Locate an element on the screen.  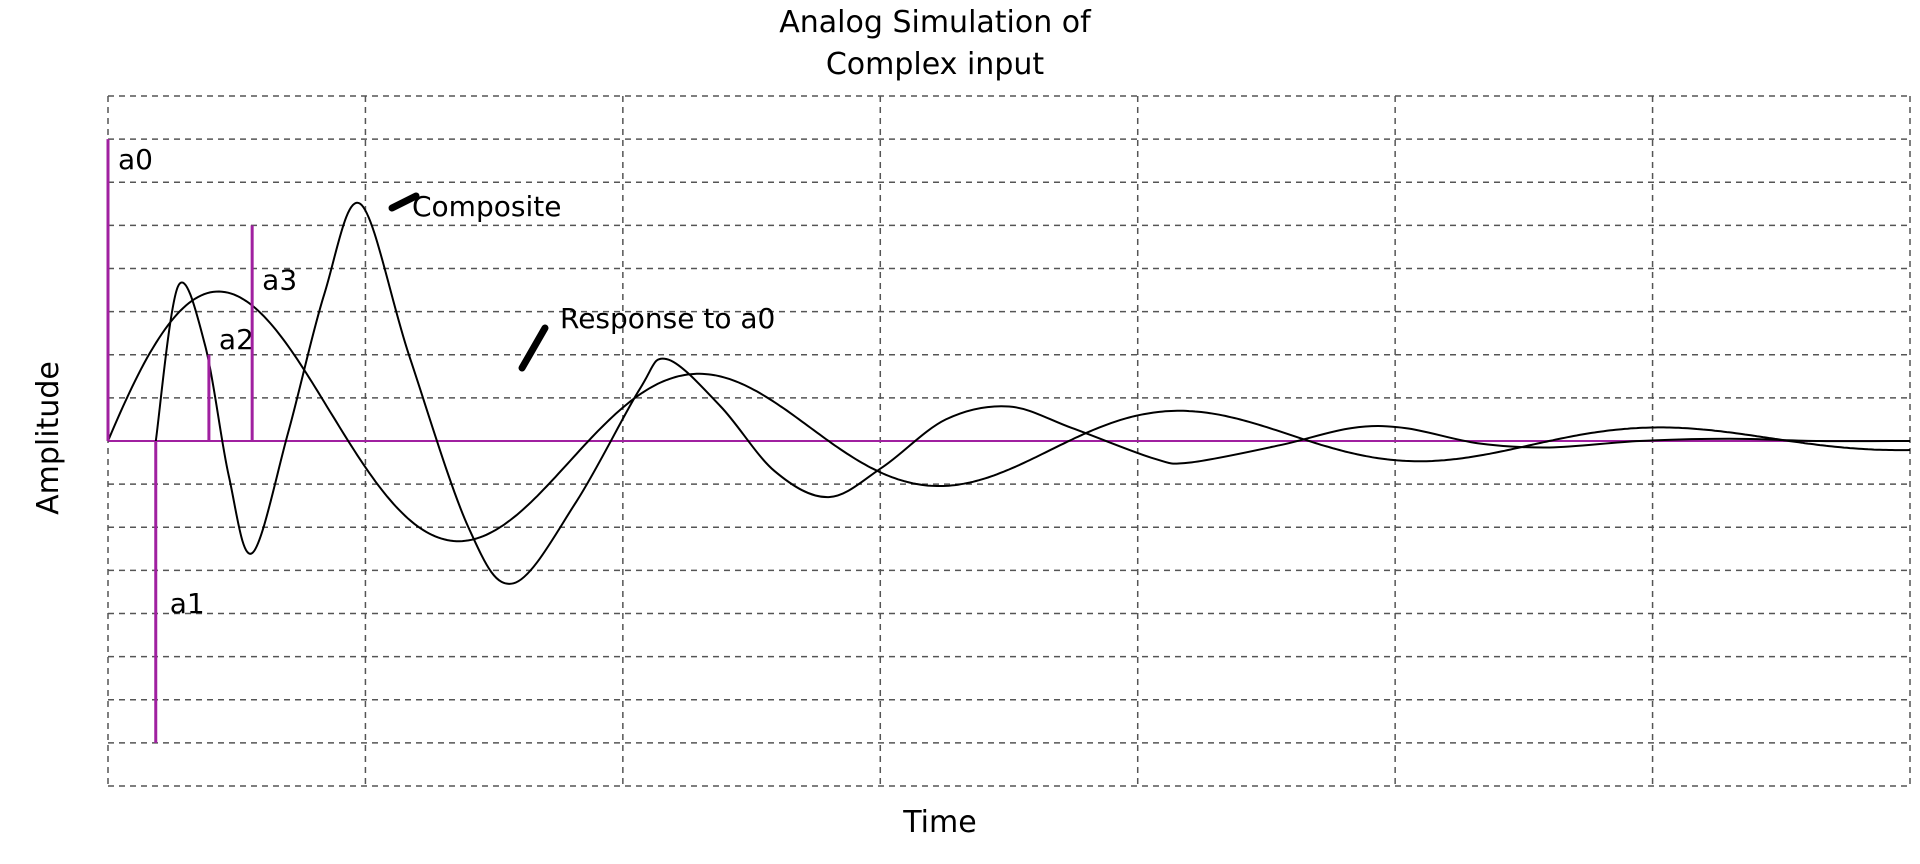
annotation-composite: Composite is located at coordinates (486, 206).